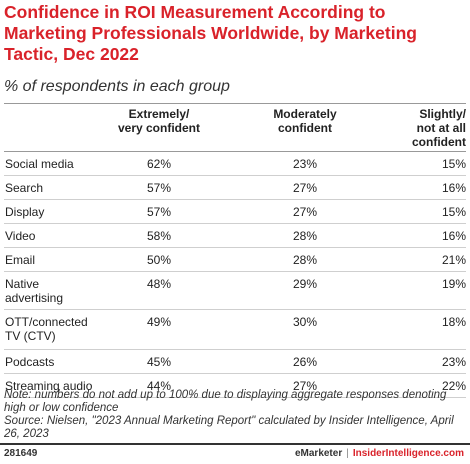 This screenshot has height=464, width=470. I want to click on row-label: Search, so click(24, 188).